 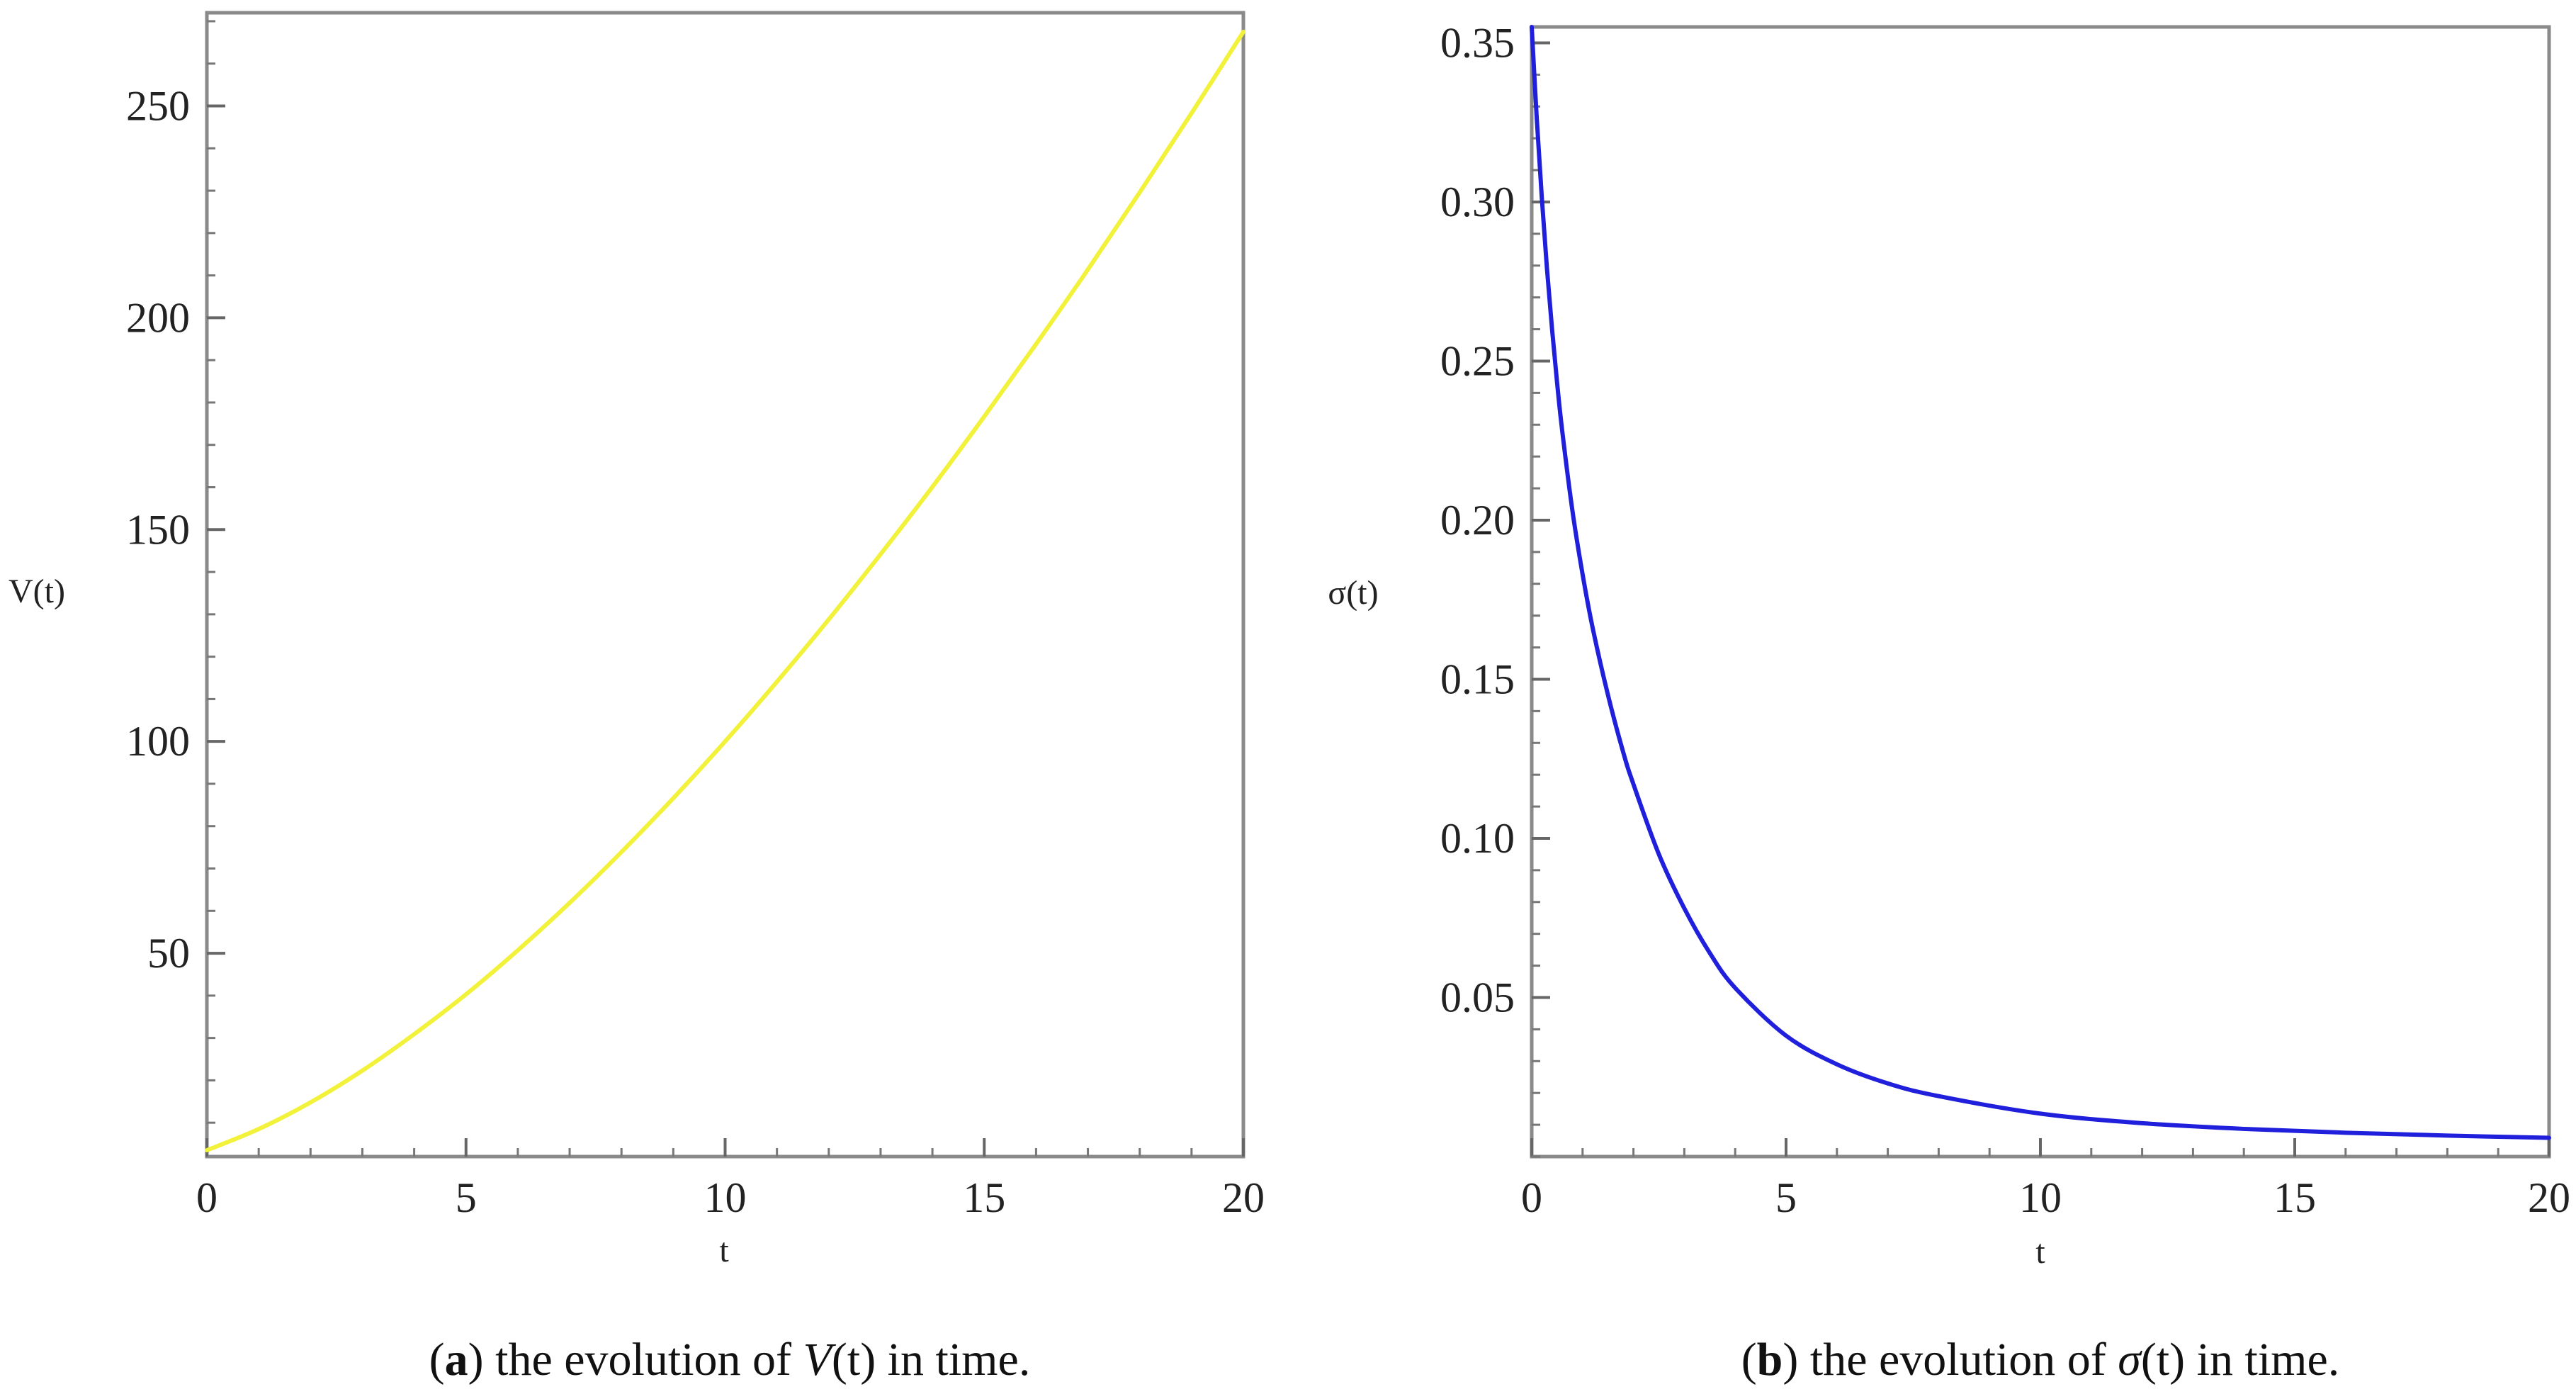 What do you see at coordinates (984, 1197) in the screenshot?
I see `x-tick-label-a: 15` at bounding box center [984, 1197].